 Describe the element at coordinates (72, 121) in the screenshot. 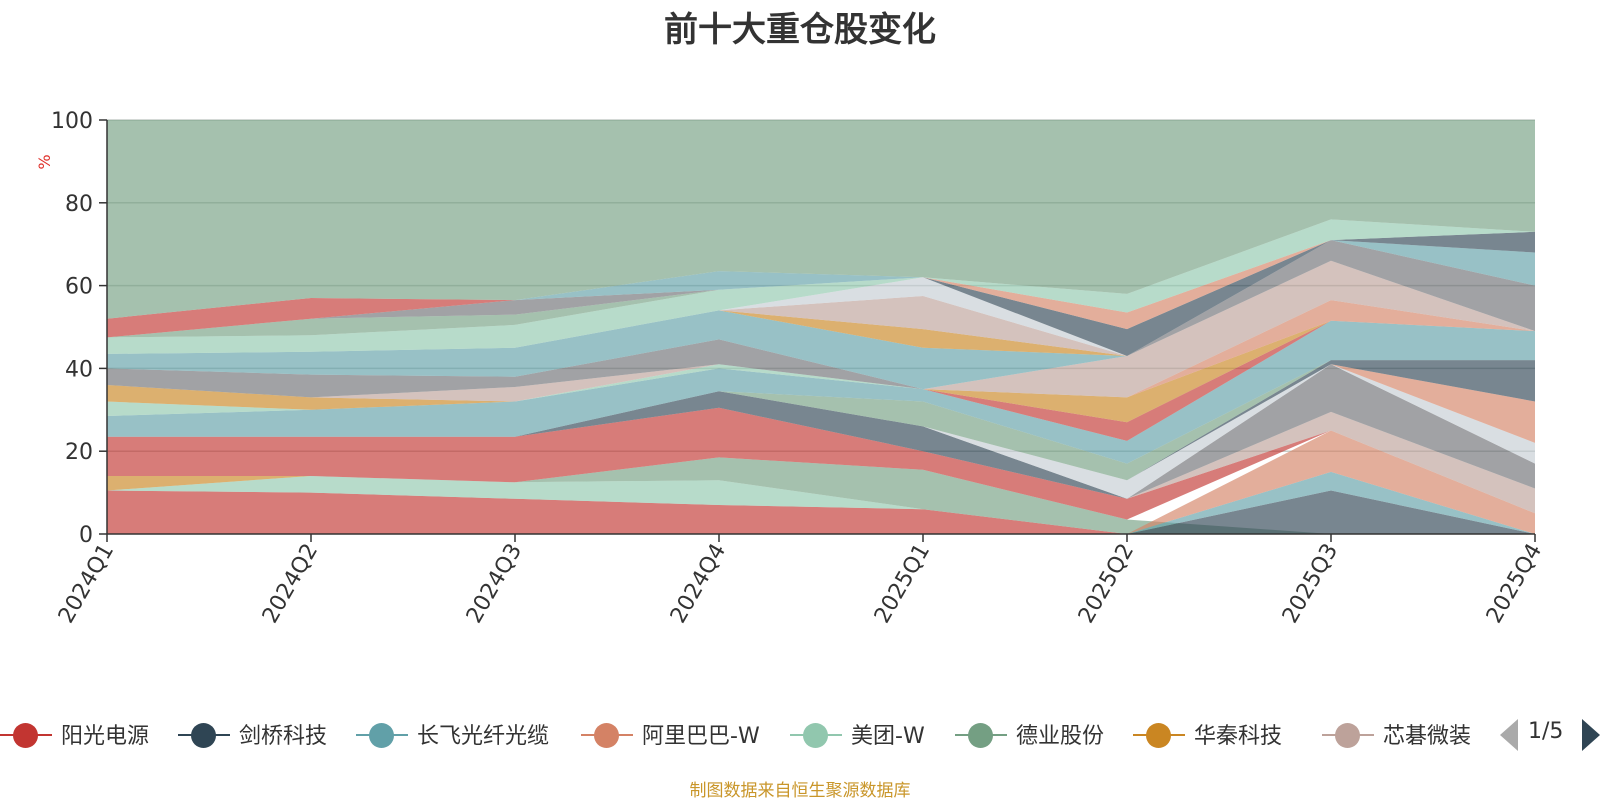

I see `y-tick-label-100: 100` at that location.